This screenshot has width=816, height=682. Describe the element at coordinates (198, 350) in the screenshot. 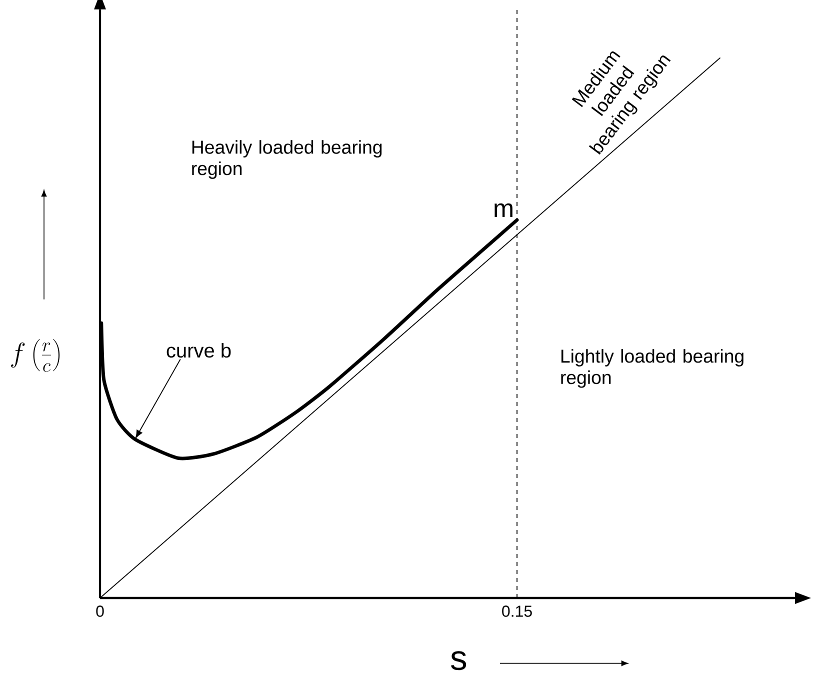

I see `annotation: curve b` at that location.